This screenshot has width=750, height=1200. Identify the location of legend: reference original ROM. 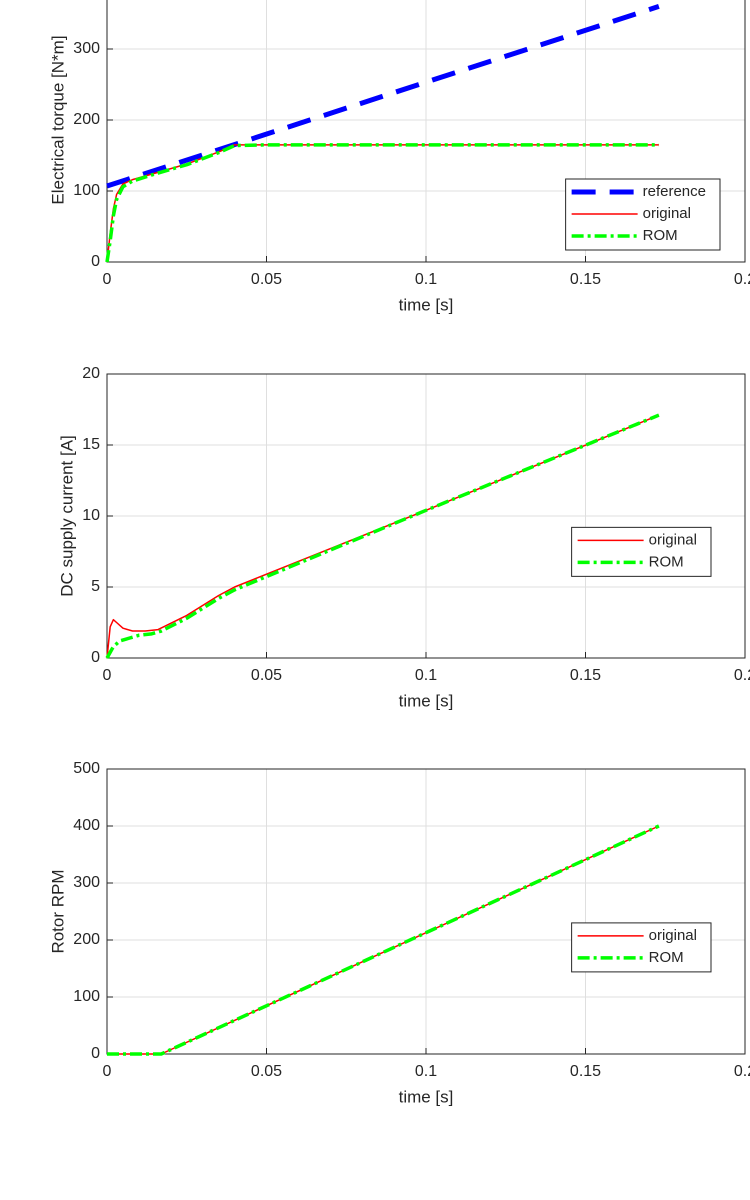
(643, 214).